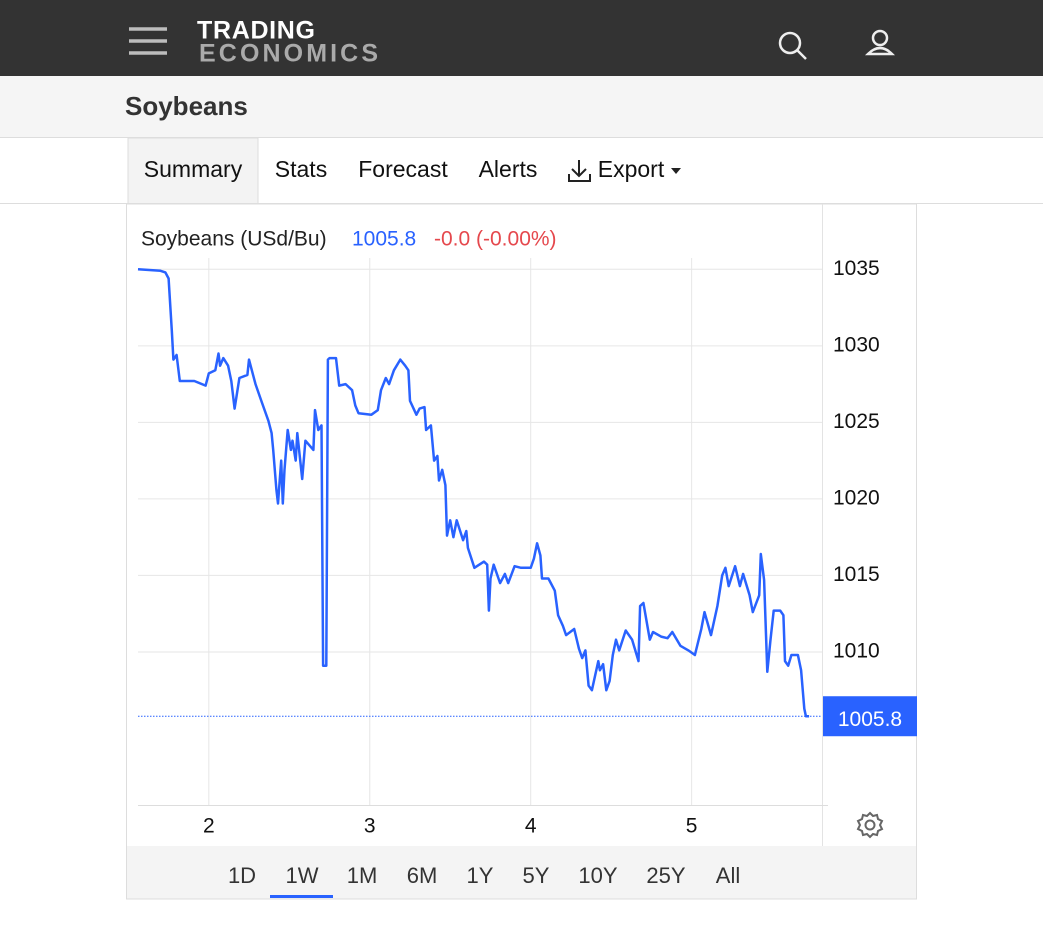 The image size is (1043, 927). Describe the element at coordinates (495, 239) in the screenshot. I see `change: -0.0 (-0.00%)` at that location.